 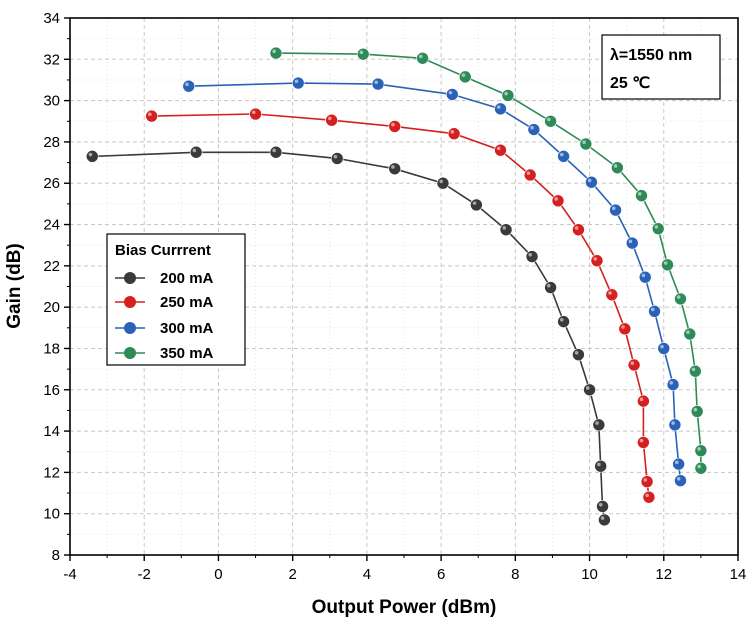 I want to click on y-tick-label: 28, so click(x=51, y=142).